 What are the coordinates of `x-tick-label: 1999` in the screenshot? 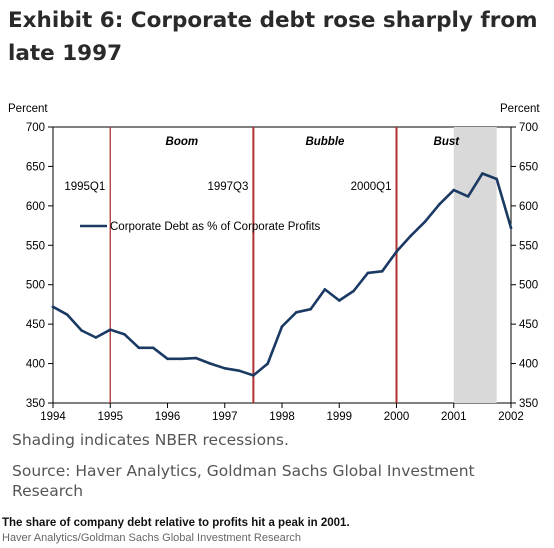 It's located at (339, 416).